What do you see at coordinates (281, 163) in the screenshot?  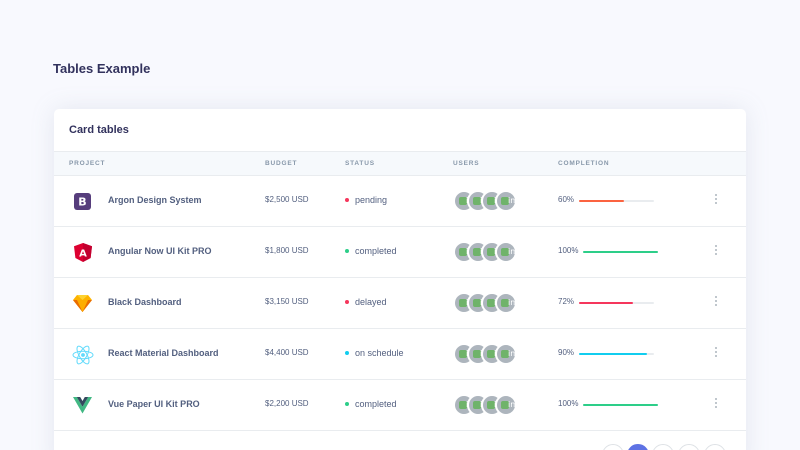 I see `column-header-budget: Budget` at bounding box center [281, 163].